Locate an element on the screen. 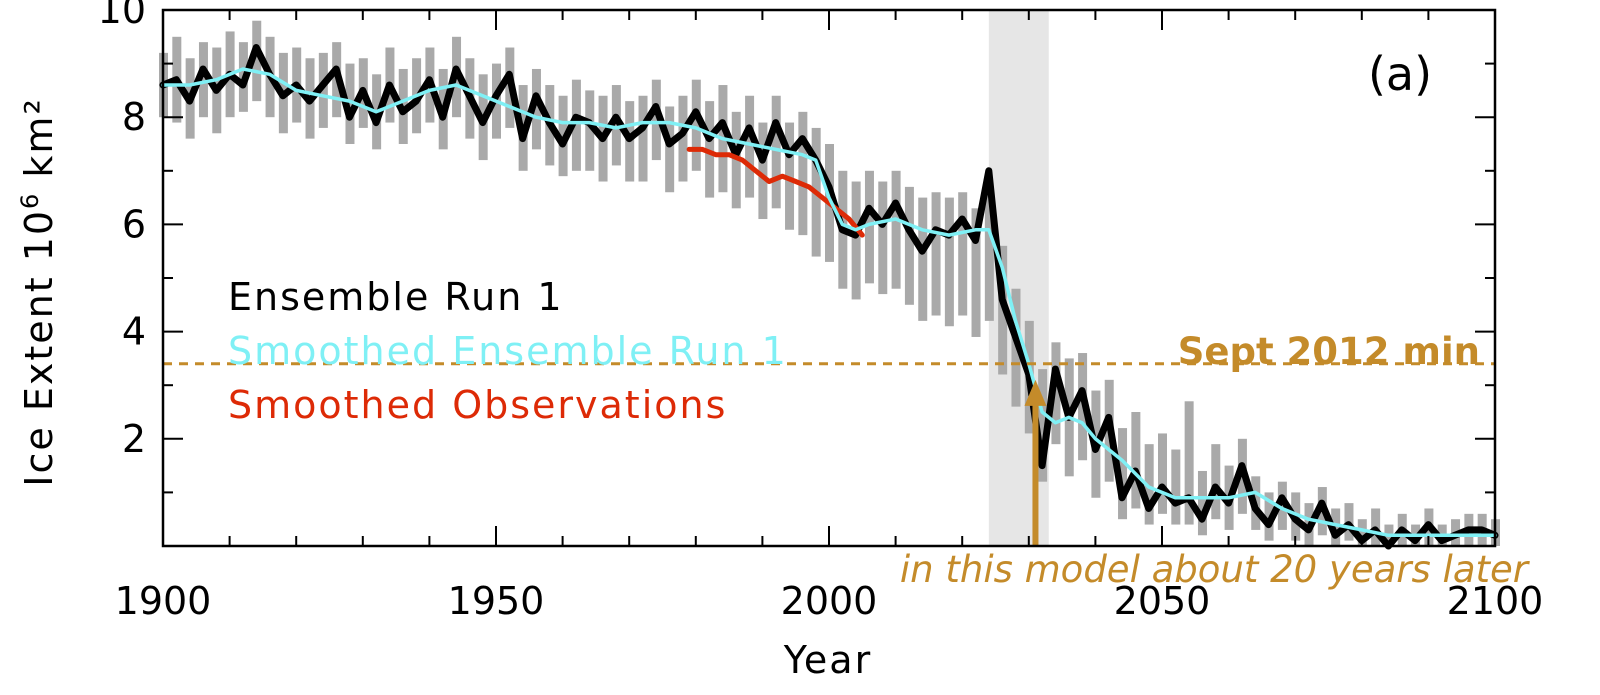 This screenshot has height=695, width=1600. y-tick-label: 4 is located at coordinates (134, 332).